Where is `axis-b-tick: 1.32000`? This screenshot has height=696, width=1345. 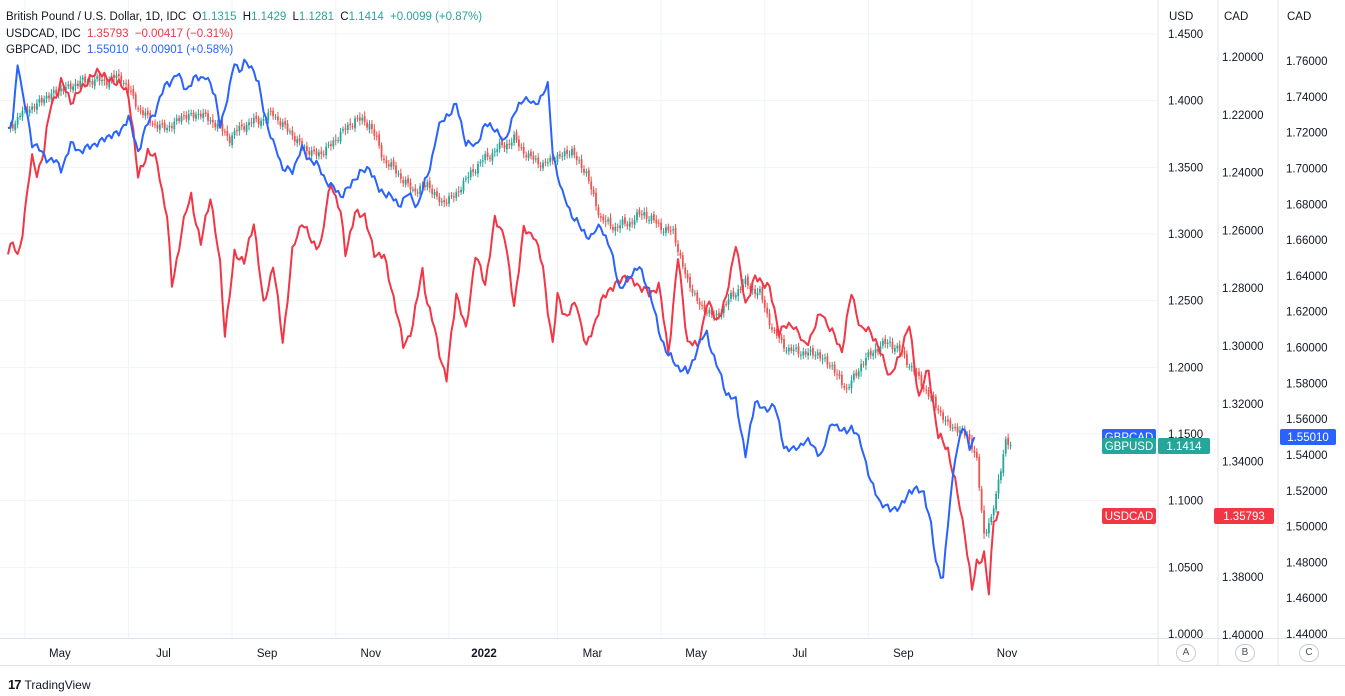 axis-b-tick: 1.32000 is located at coordinates (1243, 405).